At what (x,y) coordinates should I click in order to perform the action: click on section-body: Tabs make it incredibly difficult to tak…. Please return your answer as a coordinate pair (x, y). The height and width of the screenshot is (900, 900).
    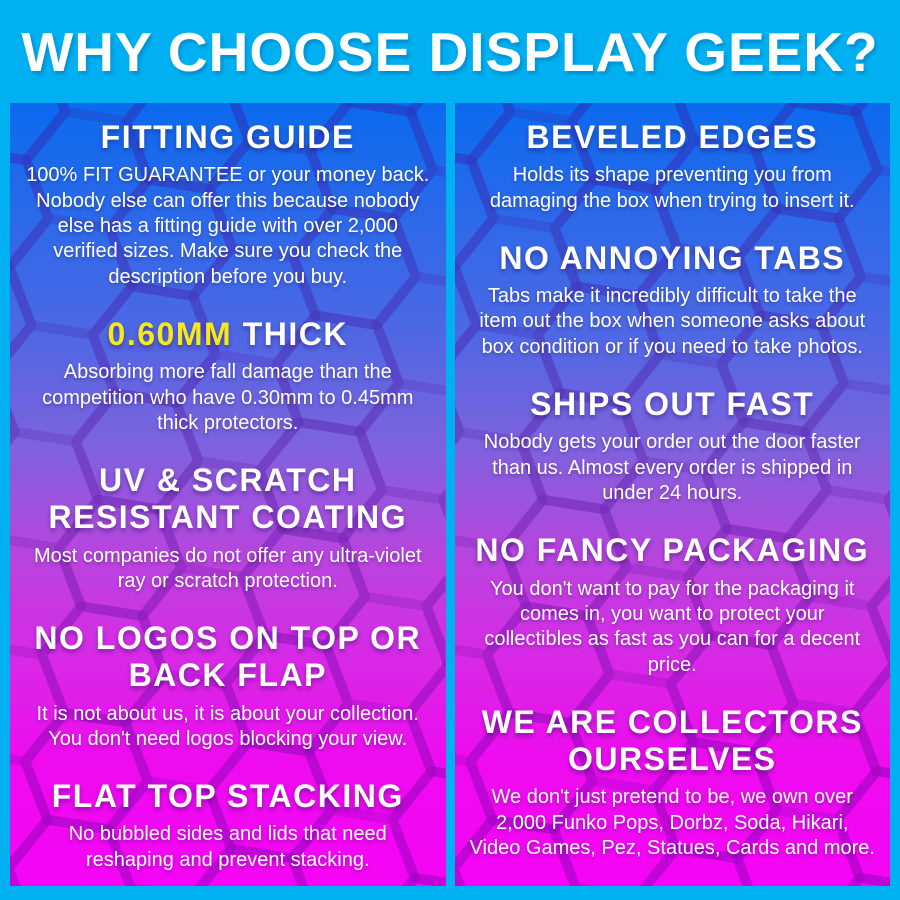
    Looking at the image, I should click on (672, 321).